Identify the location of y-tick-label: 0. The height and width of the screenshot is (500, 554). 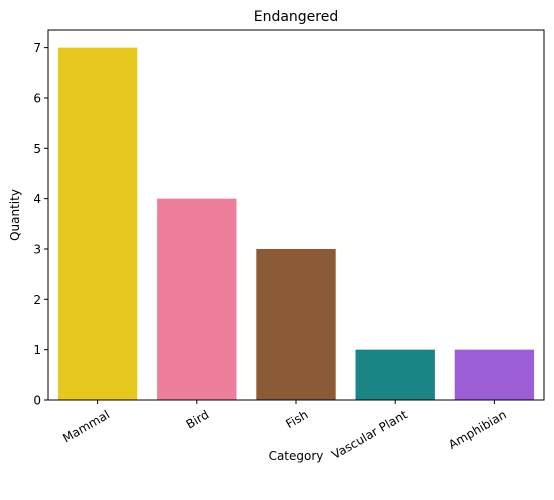
(37, 401).